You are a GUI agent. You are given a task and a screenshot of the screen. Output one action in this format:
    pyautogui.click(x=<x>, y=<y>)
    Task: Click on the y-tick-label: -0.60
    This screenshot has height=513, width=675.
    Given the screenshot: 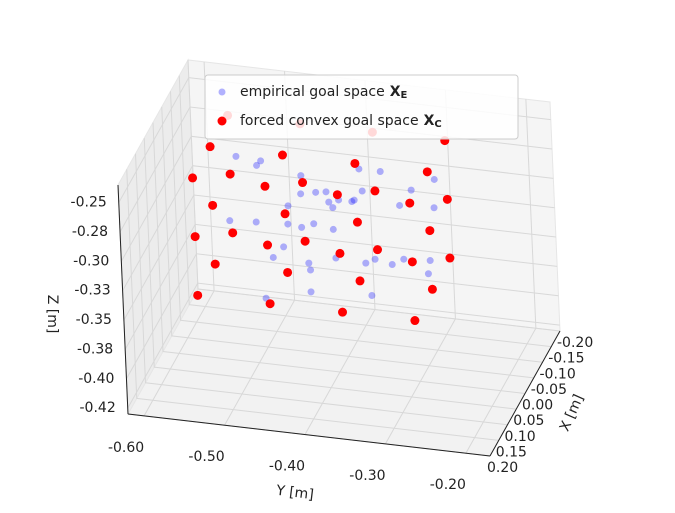 What is the action you would take?
    pyautogui.click(x=126, y=448)
    